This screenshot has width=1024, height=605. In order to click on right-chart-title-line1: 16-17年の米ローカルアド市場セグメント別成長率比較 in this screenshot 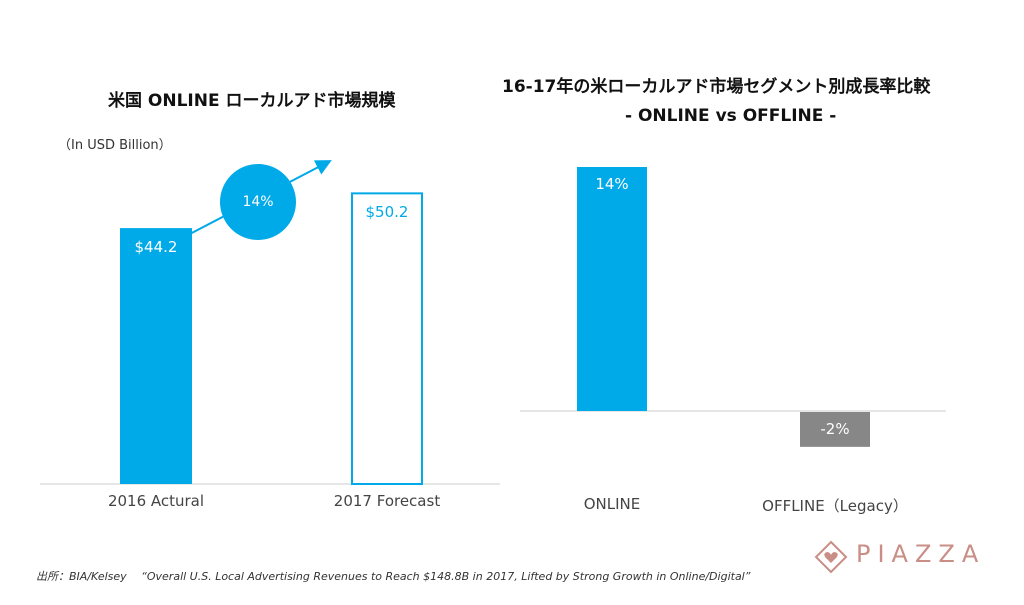, I will do `click(716, 87)`.